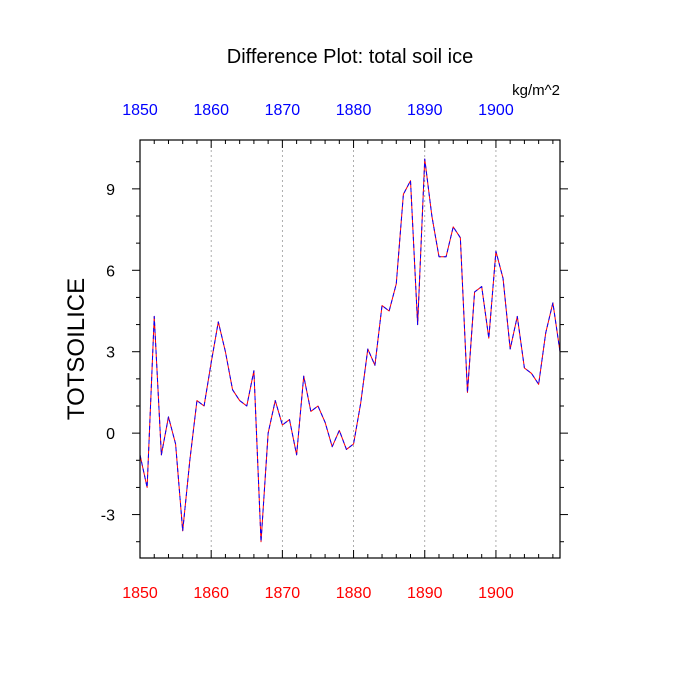  Describe the element at coordinates (76, 349) in the screenshot. I see `y-axis-label: TOTSOILICE` at that location.